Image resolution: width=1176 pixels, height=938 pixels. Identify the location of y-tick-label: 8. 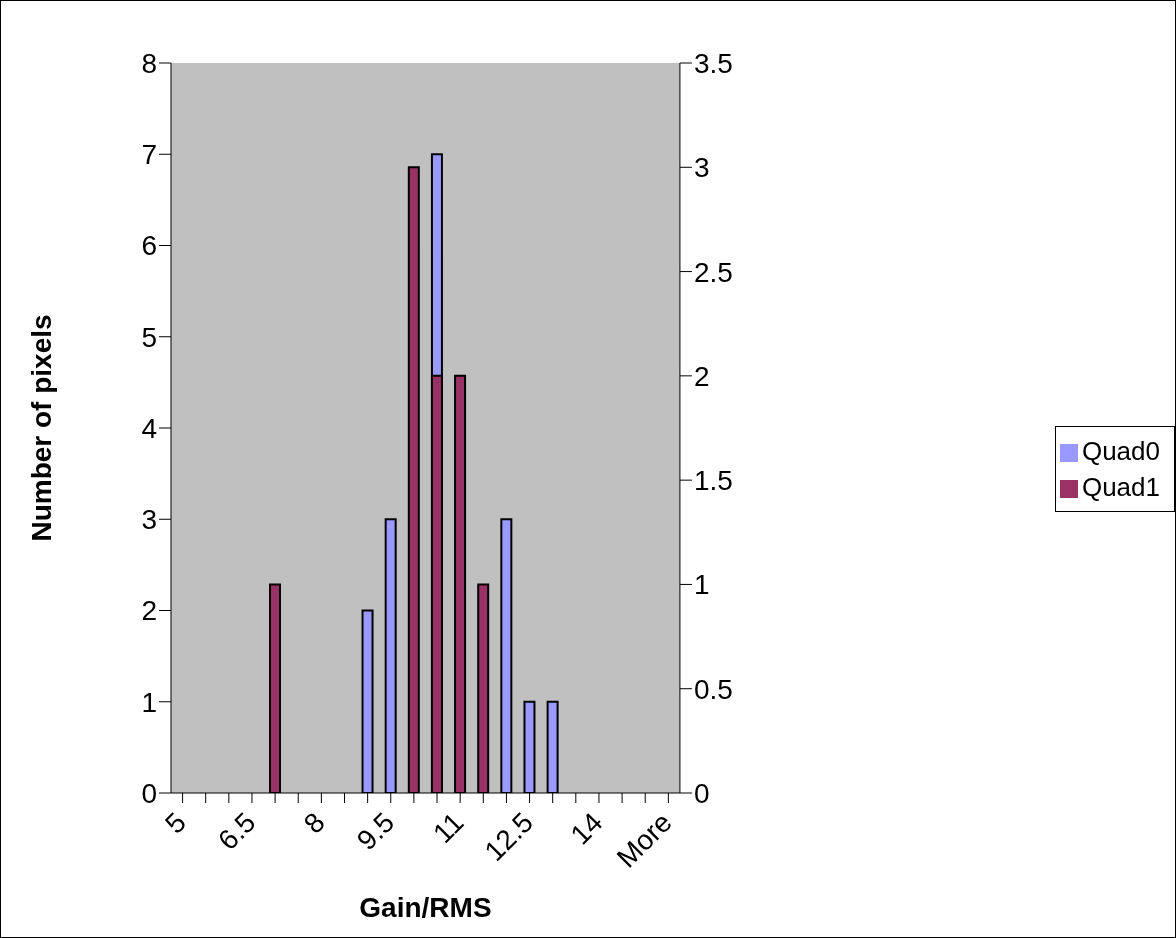
(149, 63).